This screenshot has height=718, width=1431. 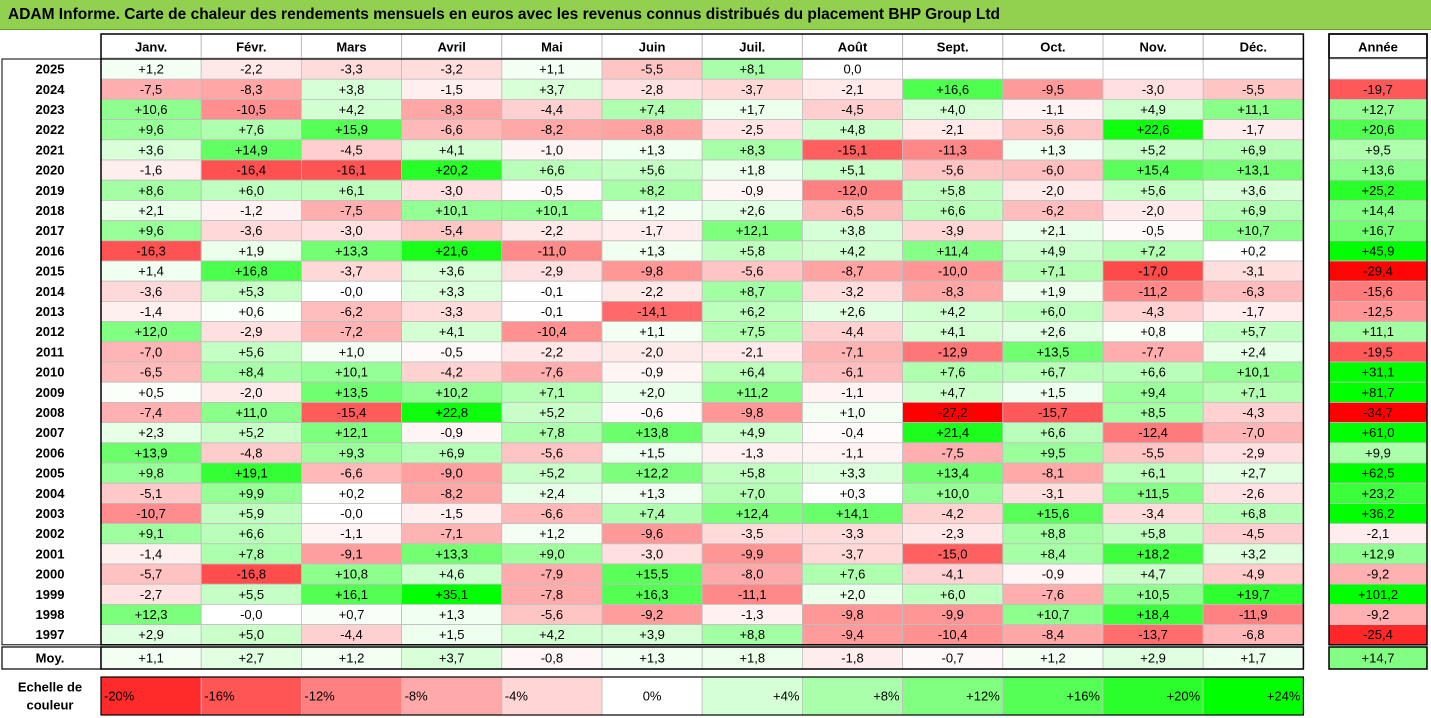 What do you see at coordinates (50, 513) in the screenshot?
I see `row-year-label: 2003` at bounding box center [50, 513].